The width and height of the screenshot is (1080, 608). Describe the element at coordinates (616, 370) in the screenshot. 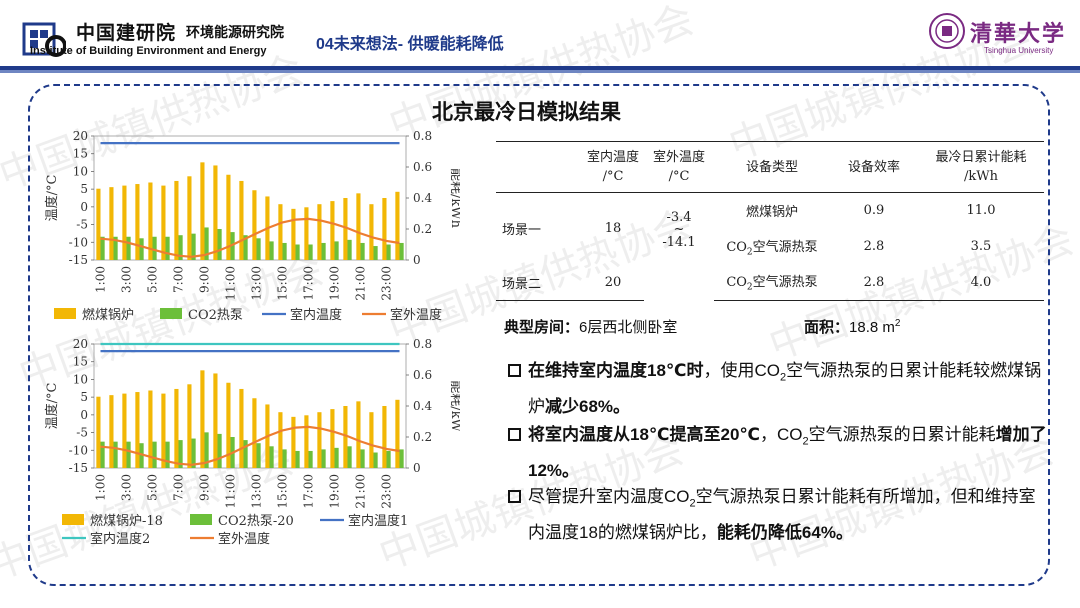

I see `bullet-text-part: 在维持室内温度18℃时` at that location.